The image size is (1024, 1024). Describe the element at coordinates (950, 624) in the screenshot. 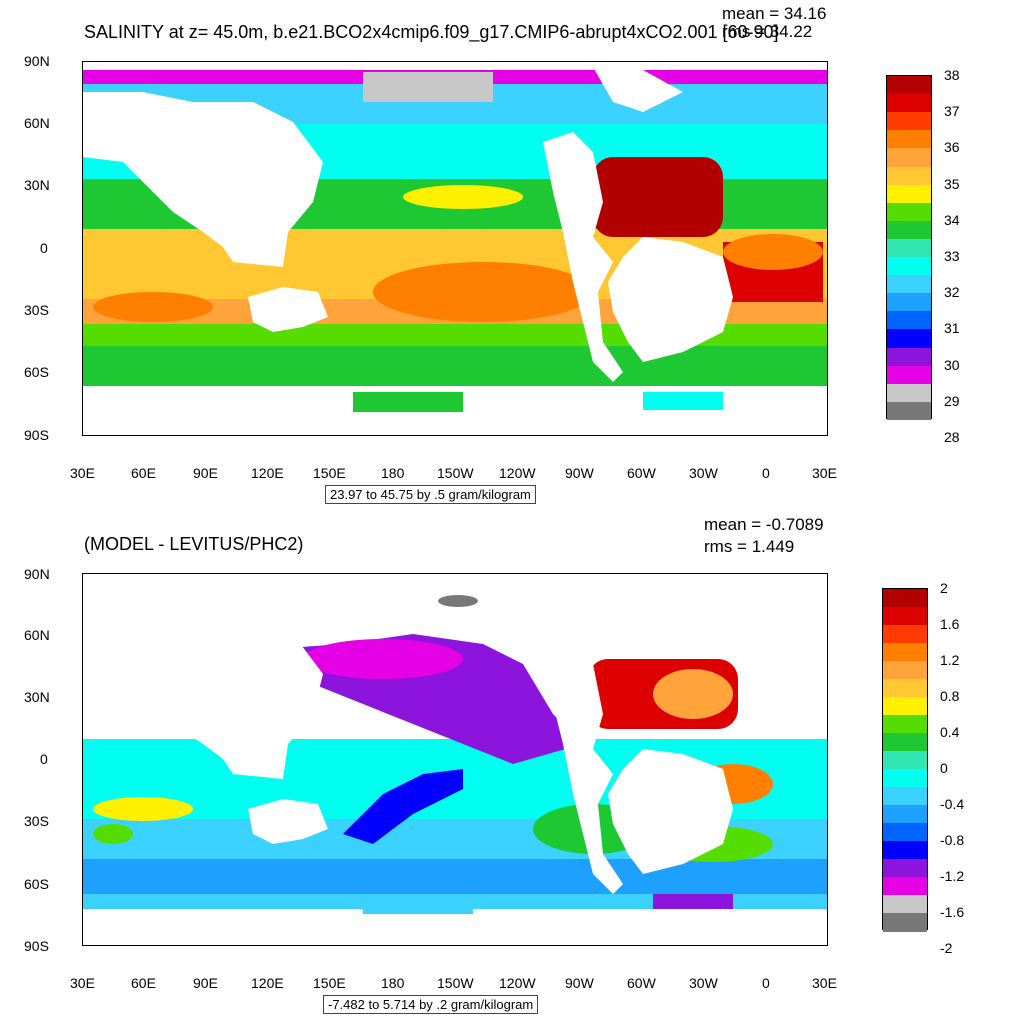

I see `colorbar-label: 1.6` at that location.